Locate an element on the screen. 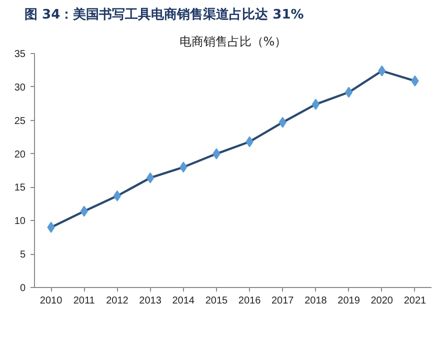  x-tick-label: 2014 is located at coordinates (183, 301).